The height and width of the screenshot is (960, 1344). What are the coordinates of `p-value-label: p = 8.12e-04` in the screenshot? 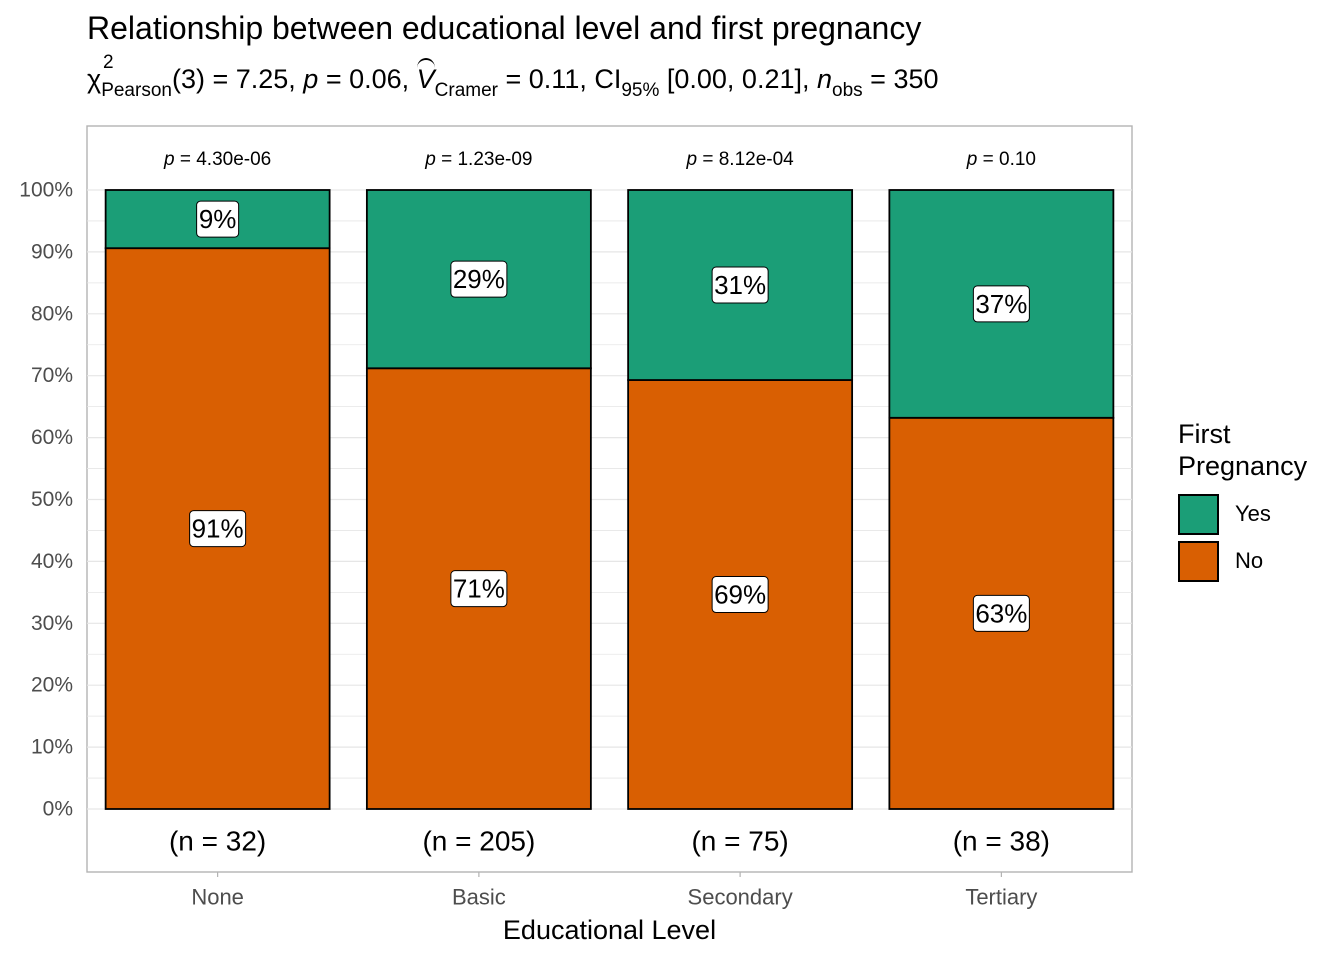 It's located at (740, 159).